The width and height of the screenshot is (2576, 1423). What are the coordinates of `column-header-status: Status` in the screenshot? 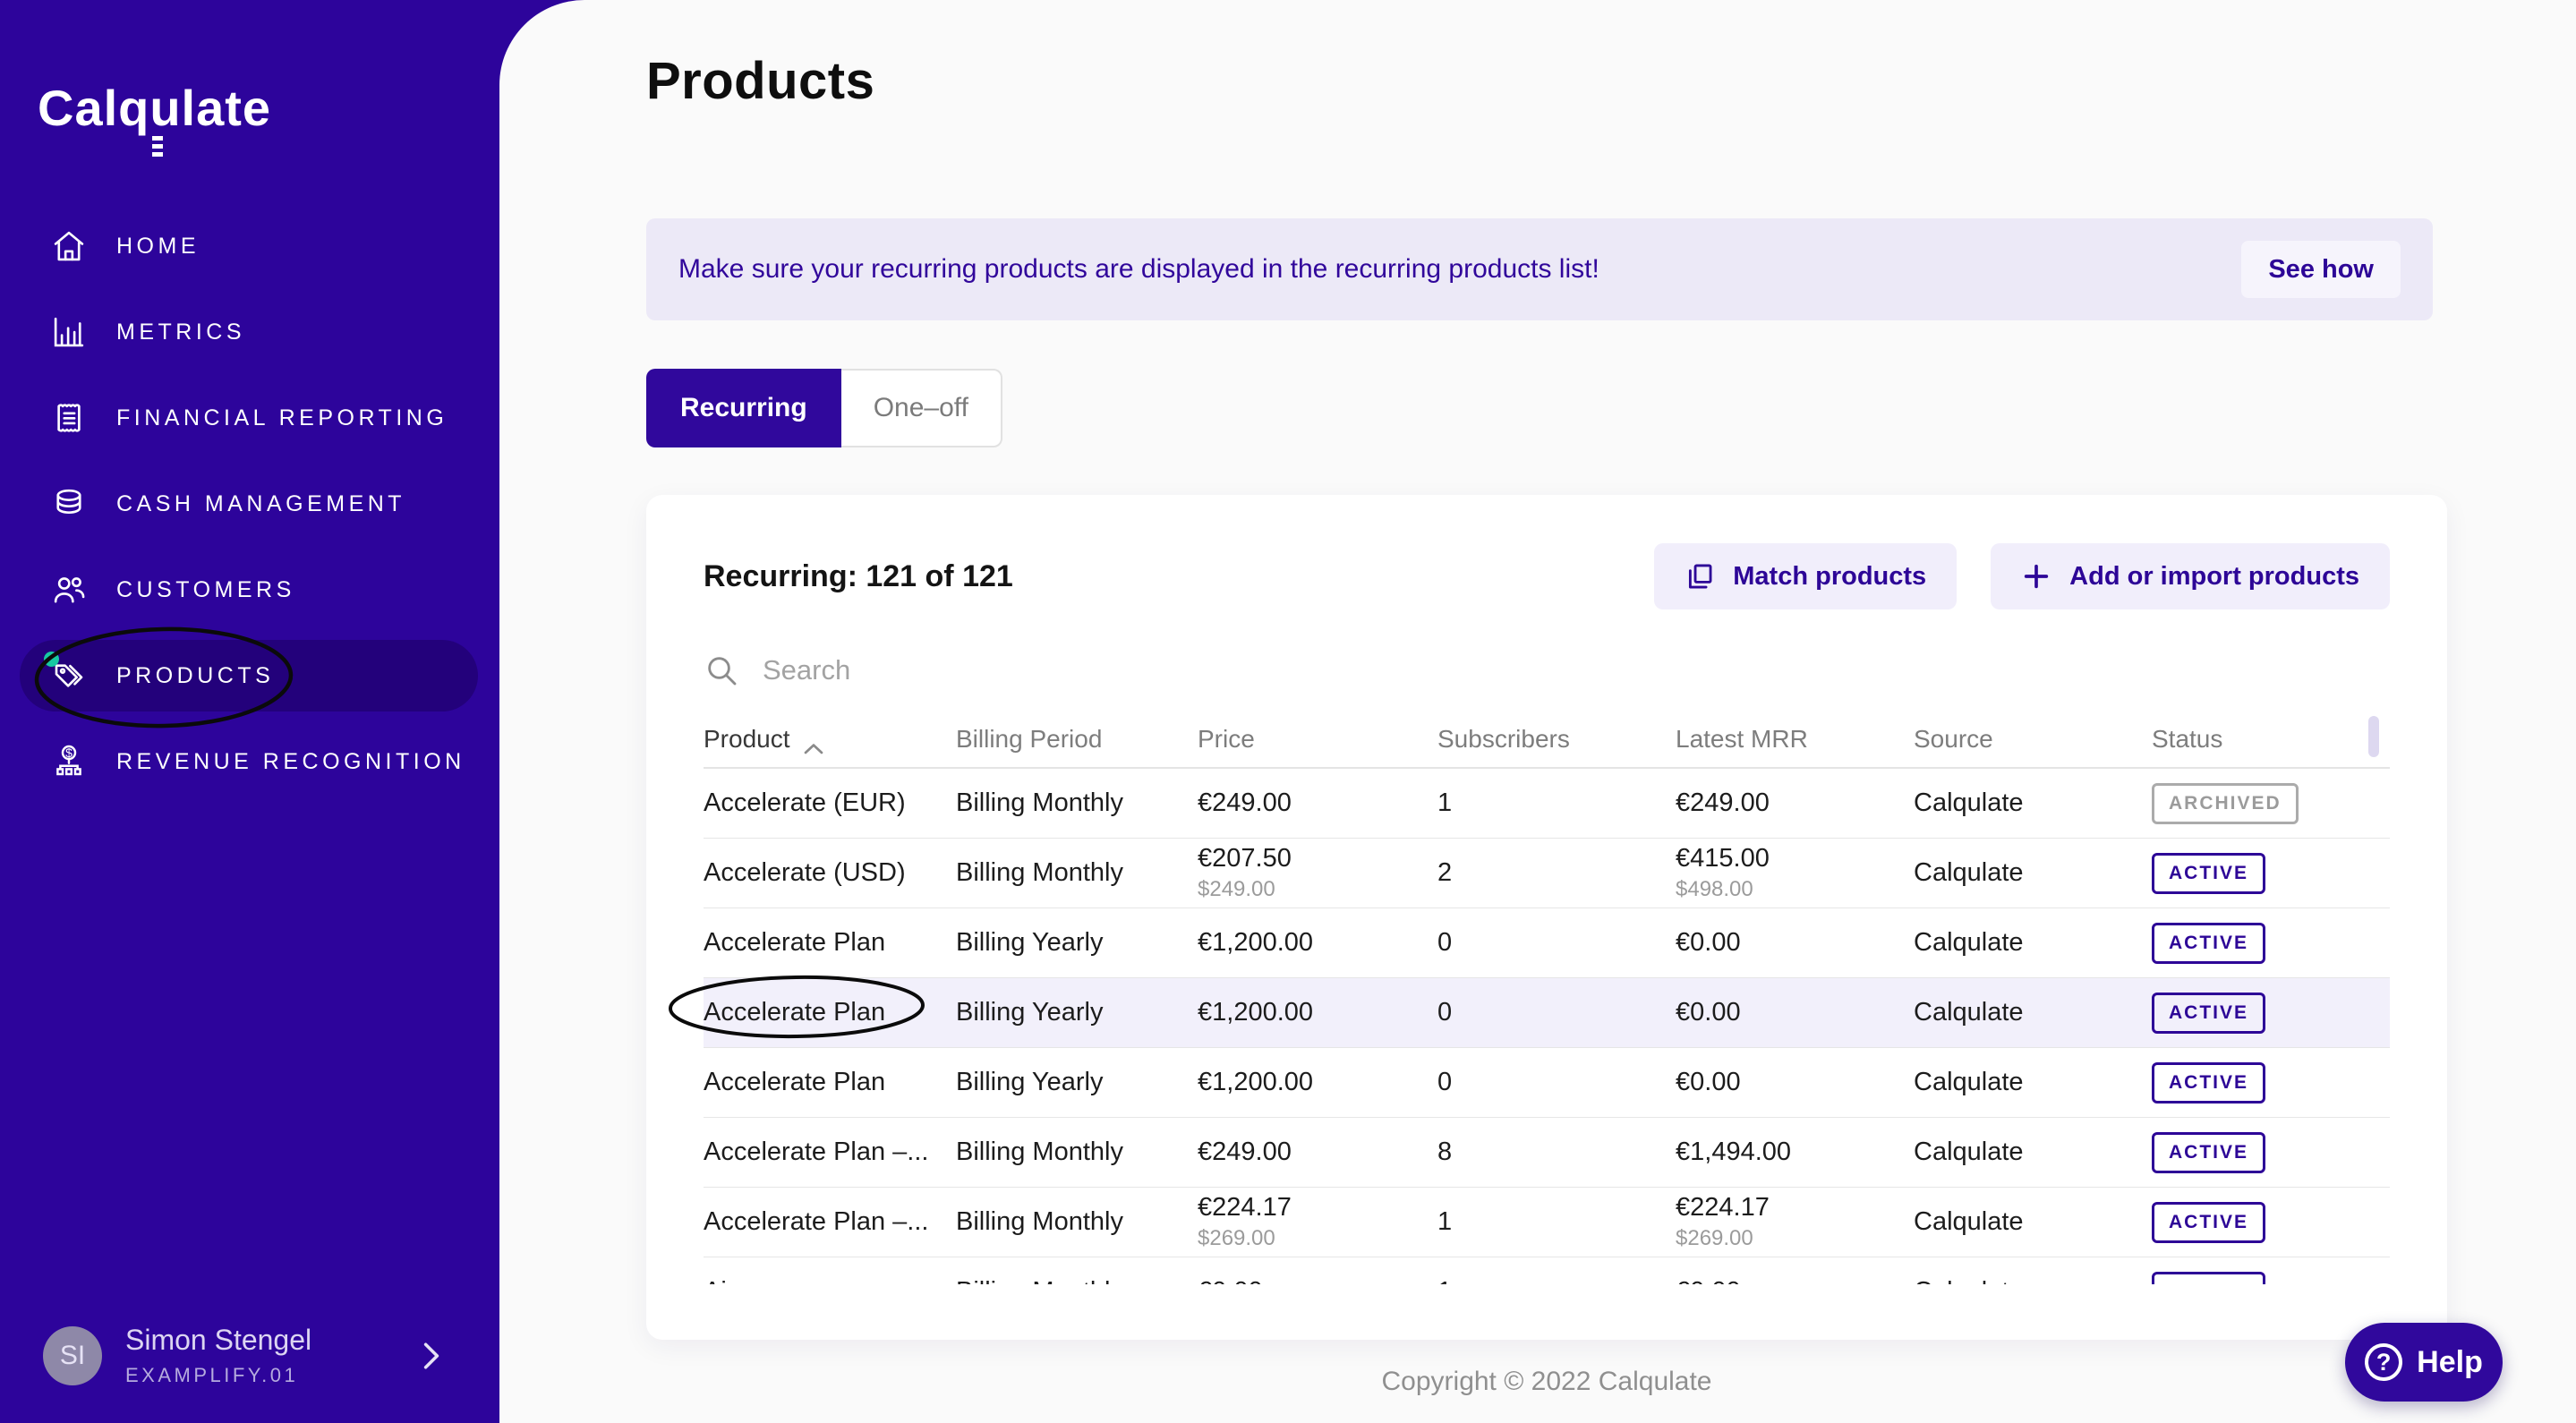 It's located at (2187, 739).